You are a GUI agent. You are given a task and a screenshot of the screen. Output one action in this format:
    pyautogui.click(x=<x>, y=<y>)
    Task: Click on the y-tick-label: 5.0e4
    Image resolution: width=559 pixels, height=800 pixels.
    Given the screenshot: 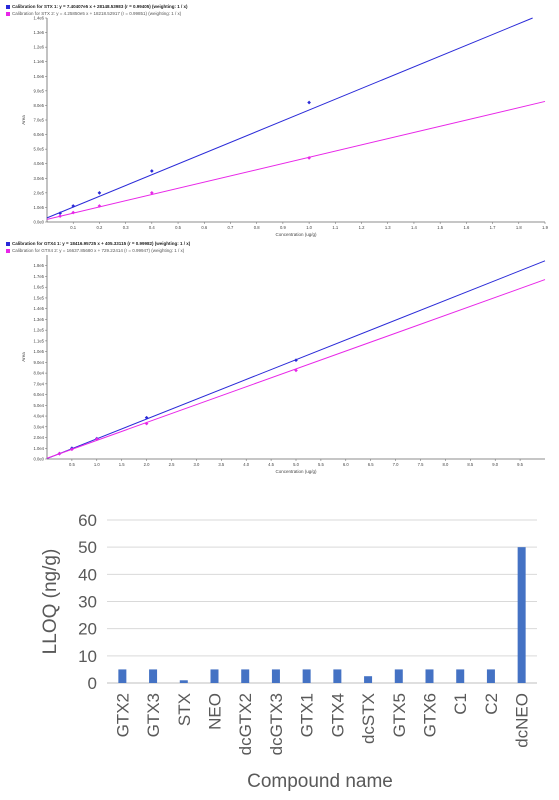 What is the action you would take?
    pyautogui.click(x=39, y=405)
    